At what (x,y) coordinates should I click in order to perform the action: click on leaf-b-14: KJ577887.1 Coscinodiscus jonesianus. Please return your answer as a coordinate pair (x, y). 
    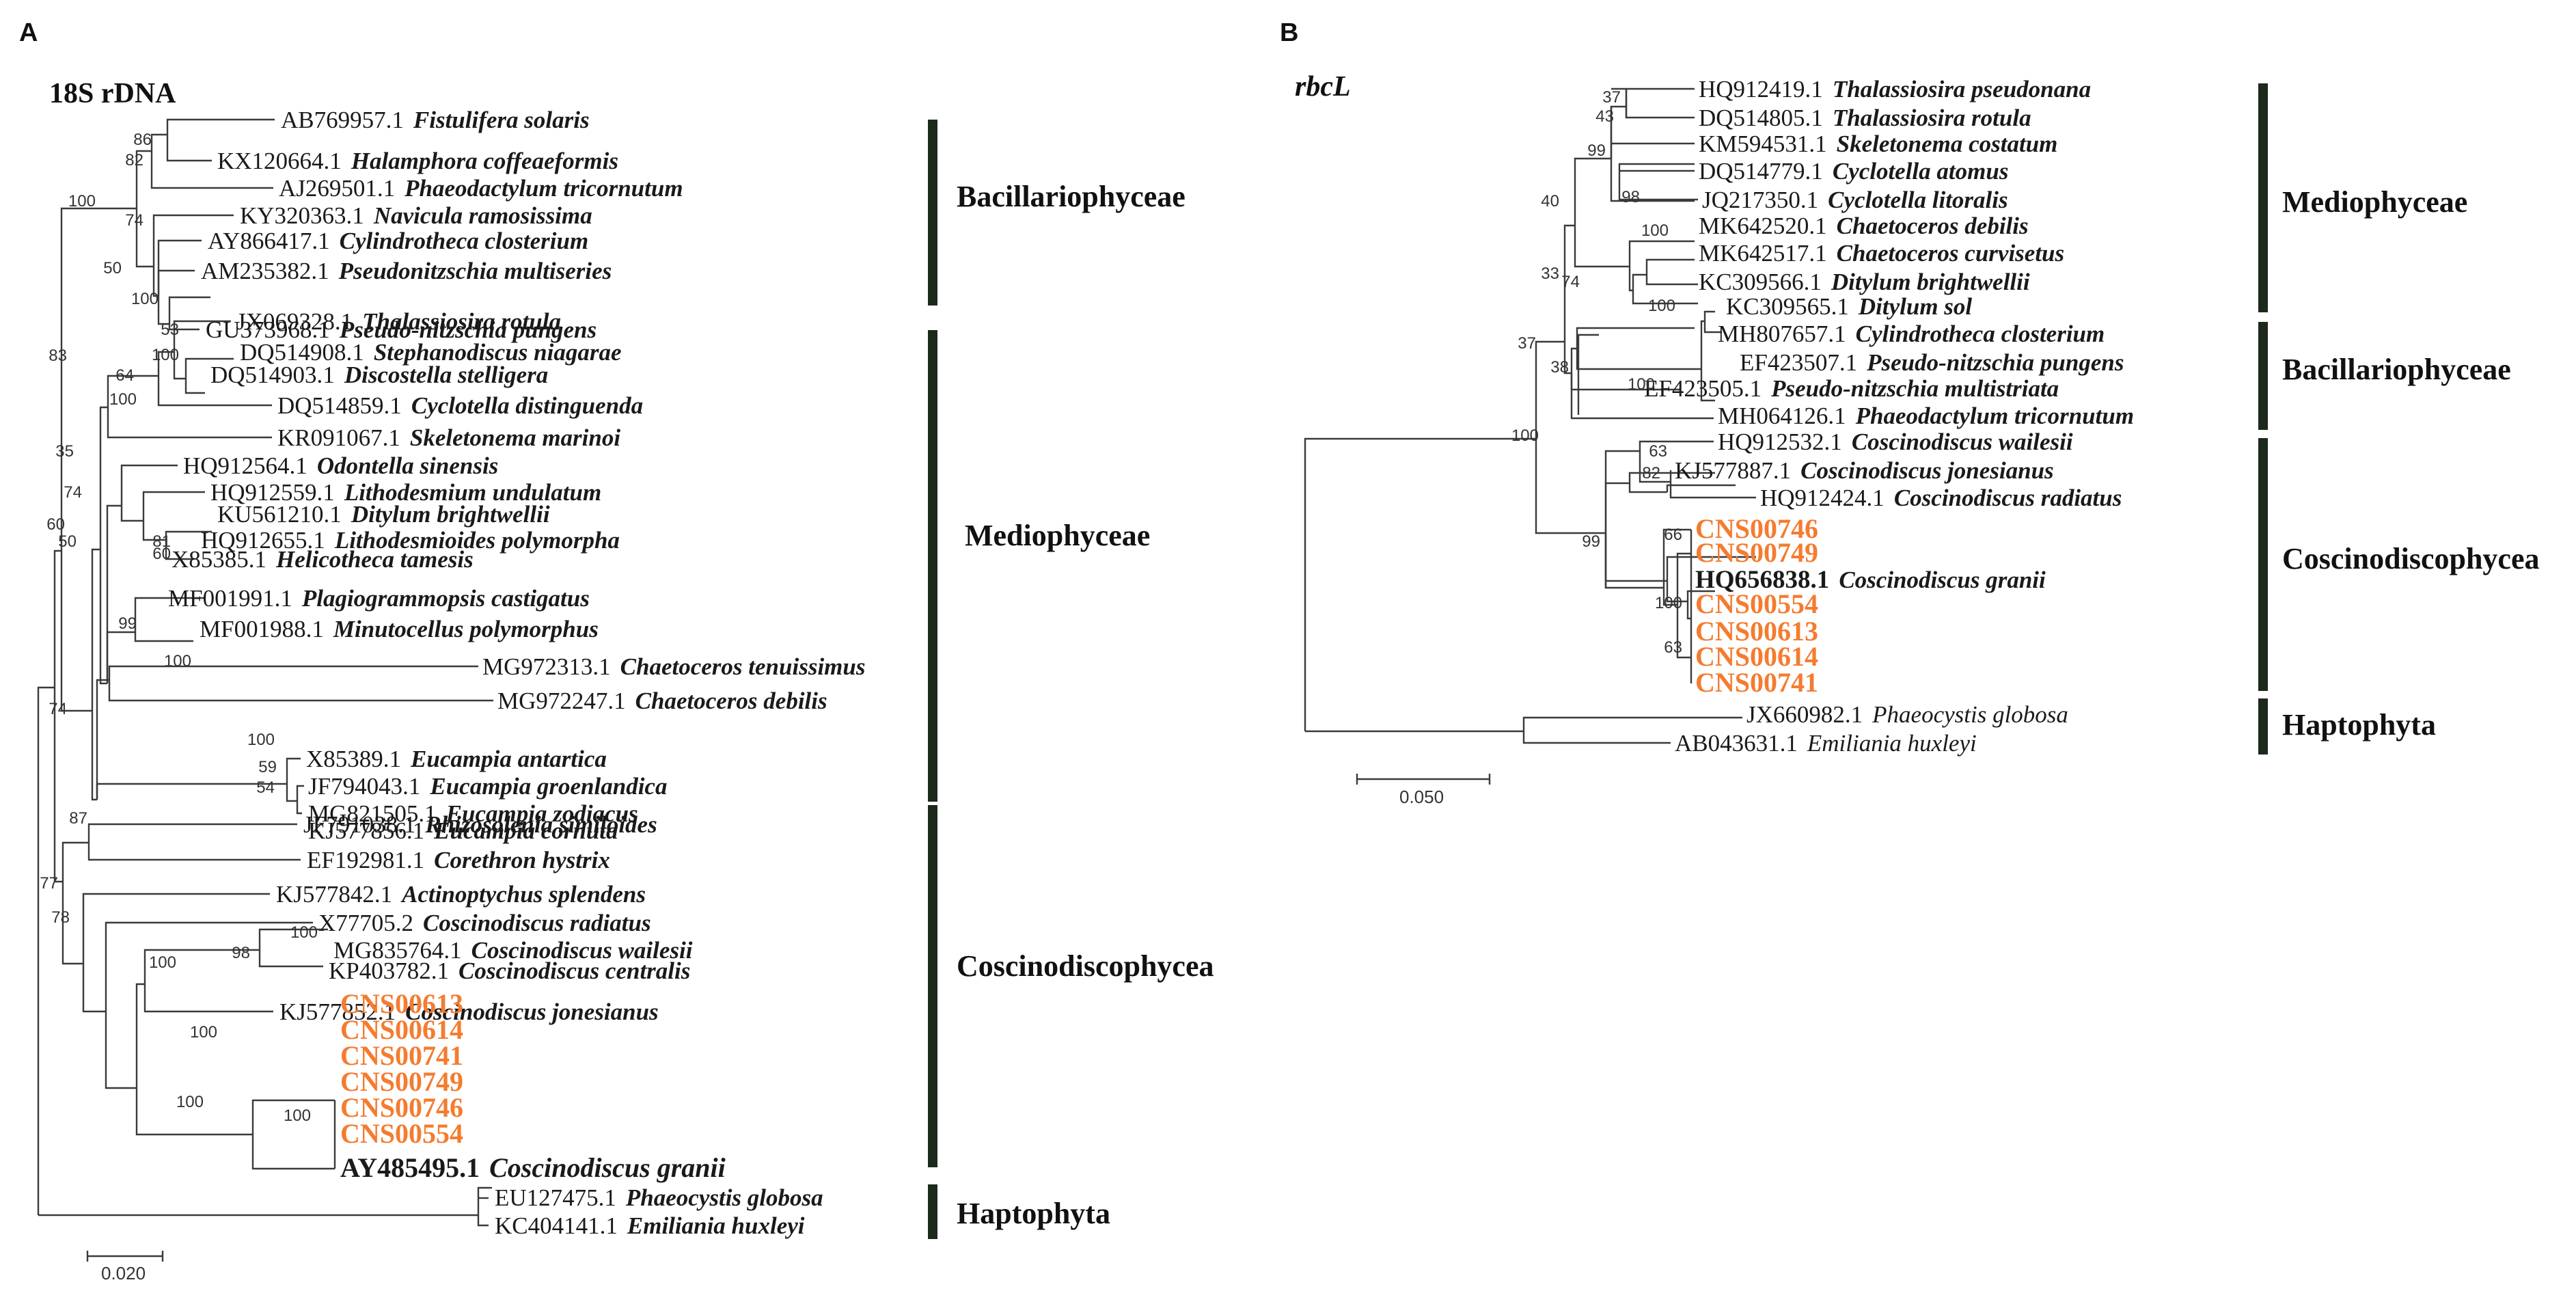
    Looking at the image, I should click on (1864, 470).